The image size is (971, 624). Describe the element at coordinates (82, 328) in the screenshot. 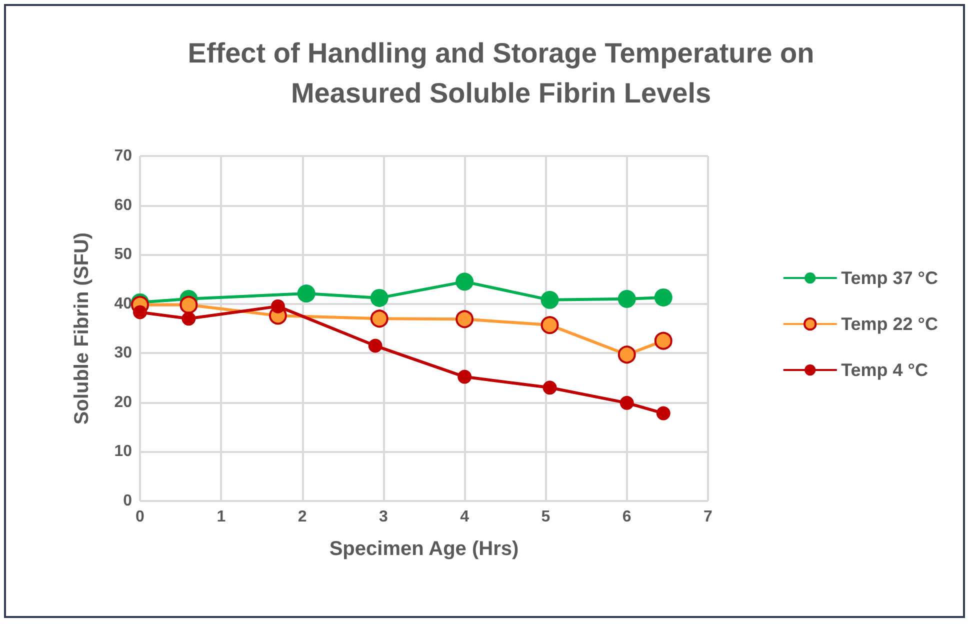

I see `y-axis-title: Soluble Fibrin (SFU)` at that location.